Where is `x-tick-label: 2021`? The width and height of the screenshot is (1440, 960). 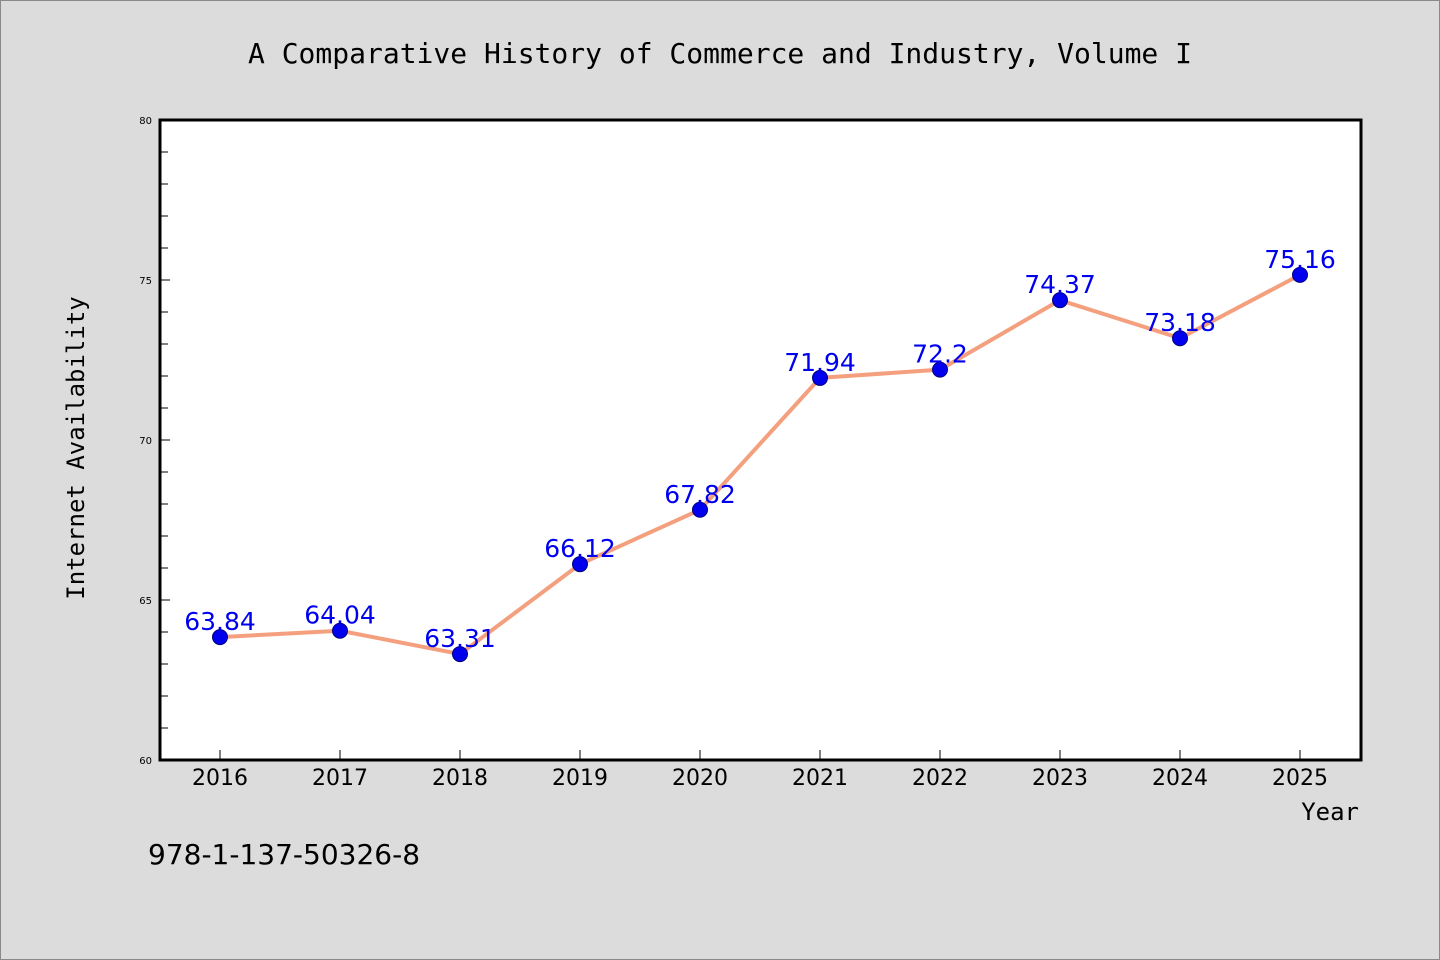 x-tick-label: 2021 is located at coordinates (820, 778).